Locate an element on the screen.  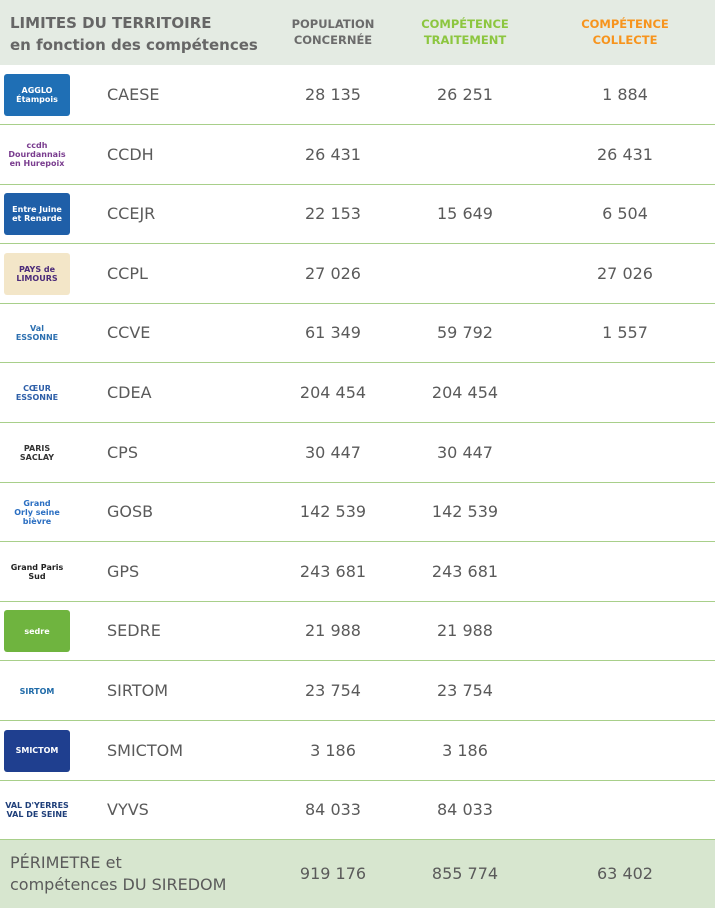
logo-text: SIRTOM is located at coordinates (37, 691).